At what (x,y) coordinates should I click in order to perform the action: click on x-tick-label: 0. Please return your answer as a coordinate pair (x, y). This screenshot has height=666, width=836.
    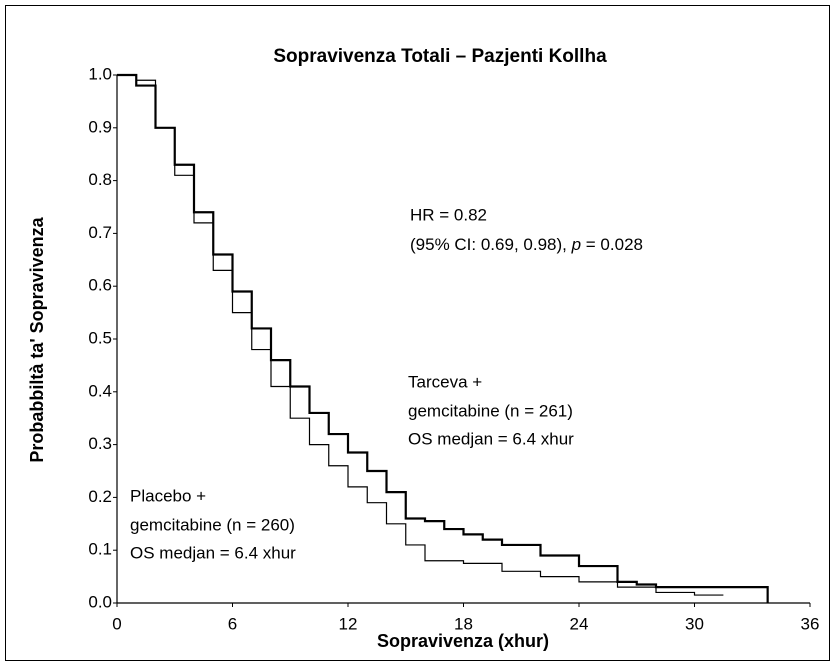
    Looking at the image, I should click on (116, 623).